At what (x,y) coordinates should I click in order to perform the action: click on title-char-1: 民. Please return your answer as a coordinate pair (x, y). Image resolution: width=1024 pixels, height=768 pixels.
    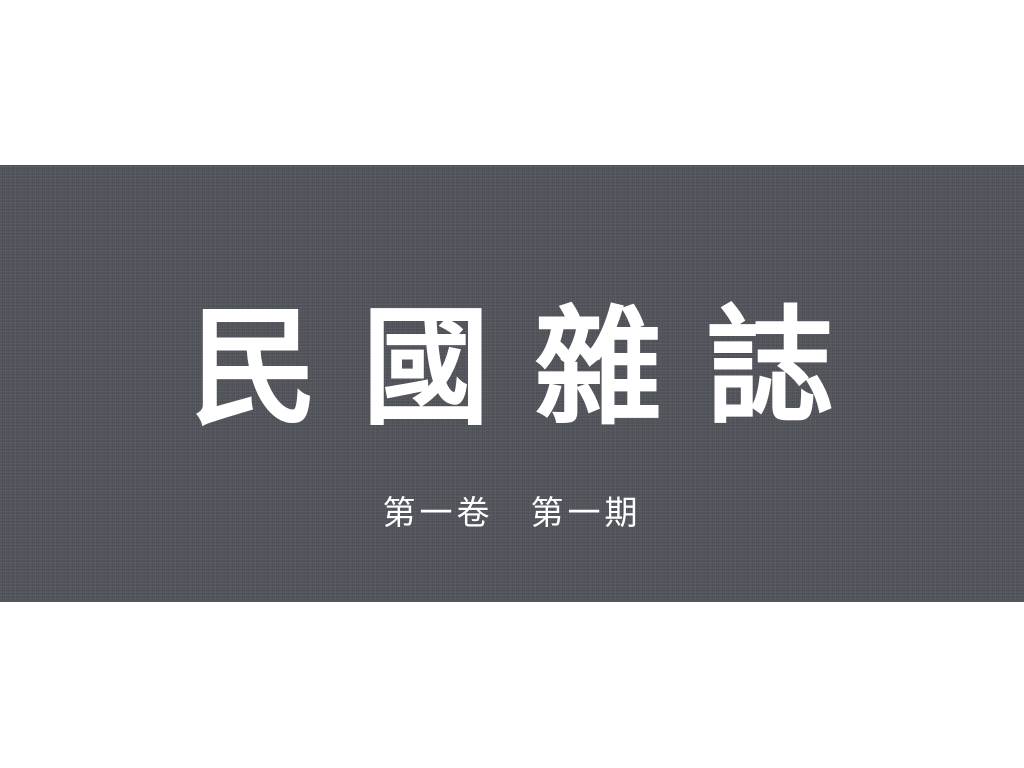
    Looking at the image, I should click on (253, 368).